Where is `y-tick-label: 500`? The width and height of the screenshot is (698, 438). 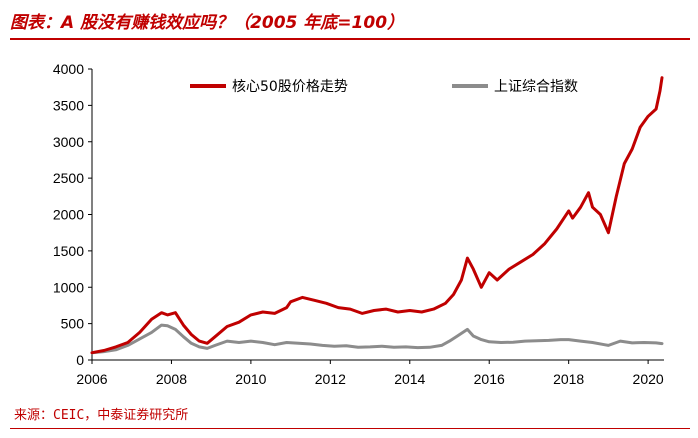
y-tick-label: 500 is located at coordinates (73, 324).